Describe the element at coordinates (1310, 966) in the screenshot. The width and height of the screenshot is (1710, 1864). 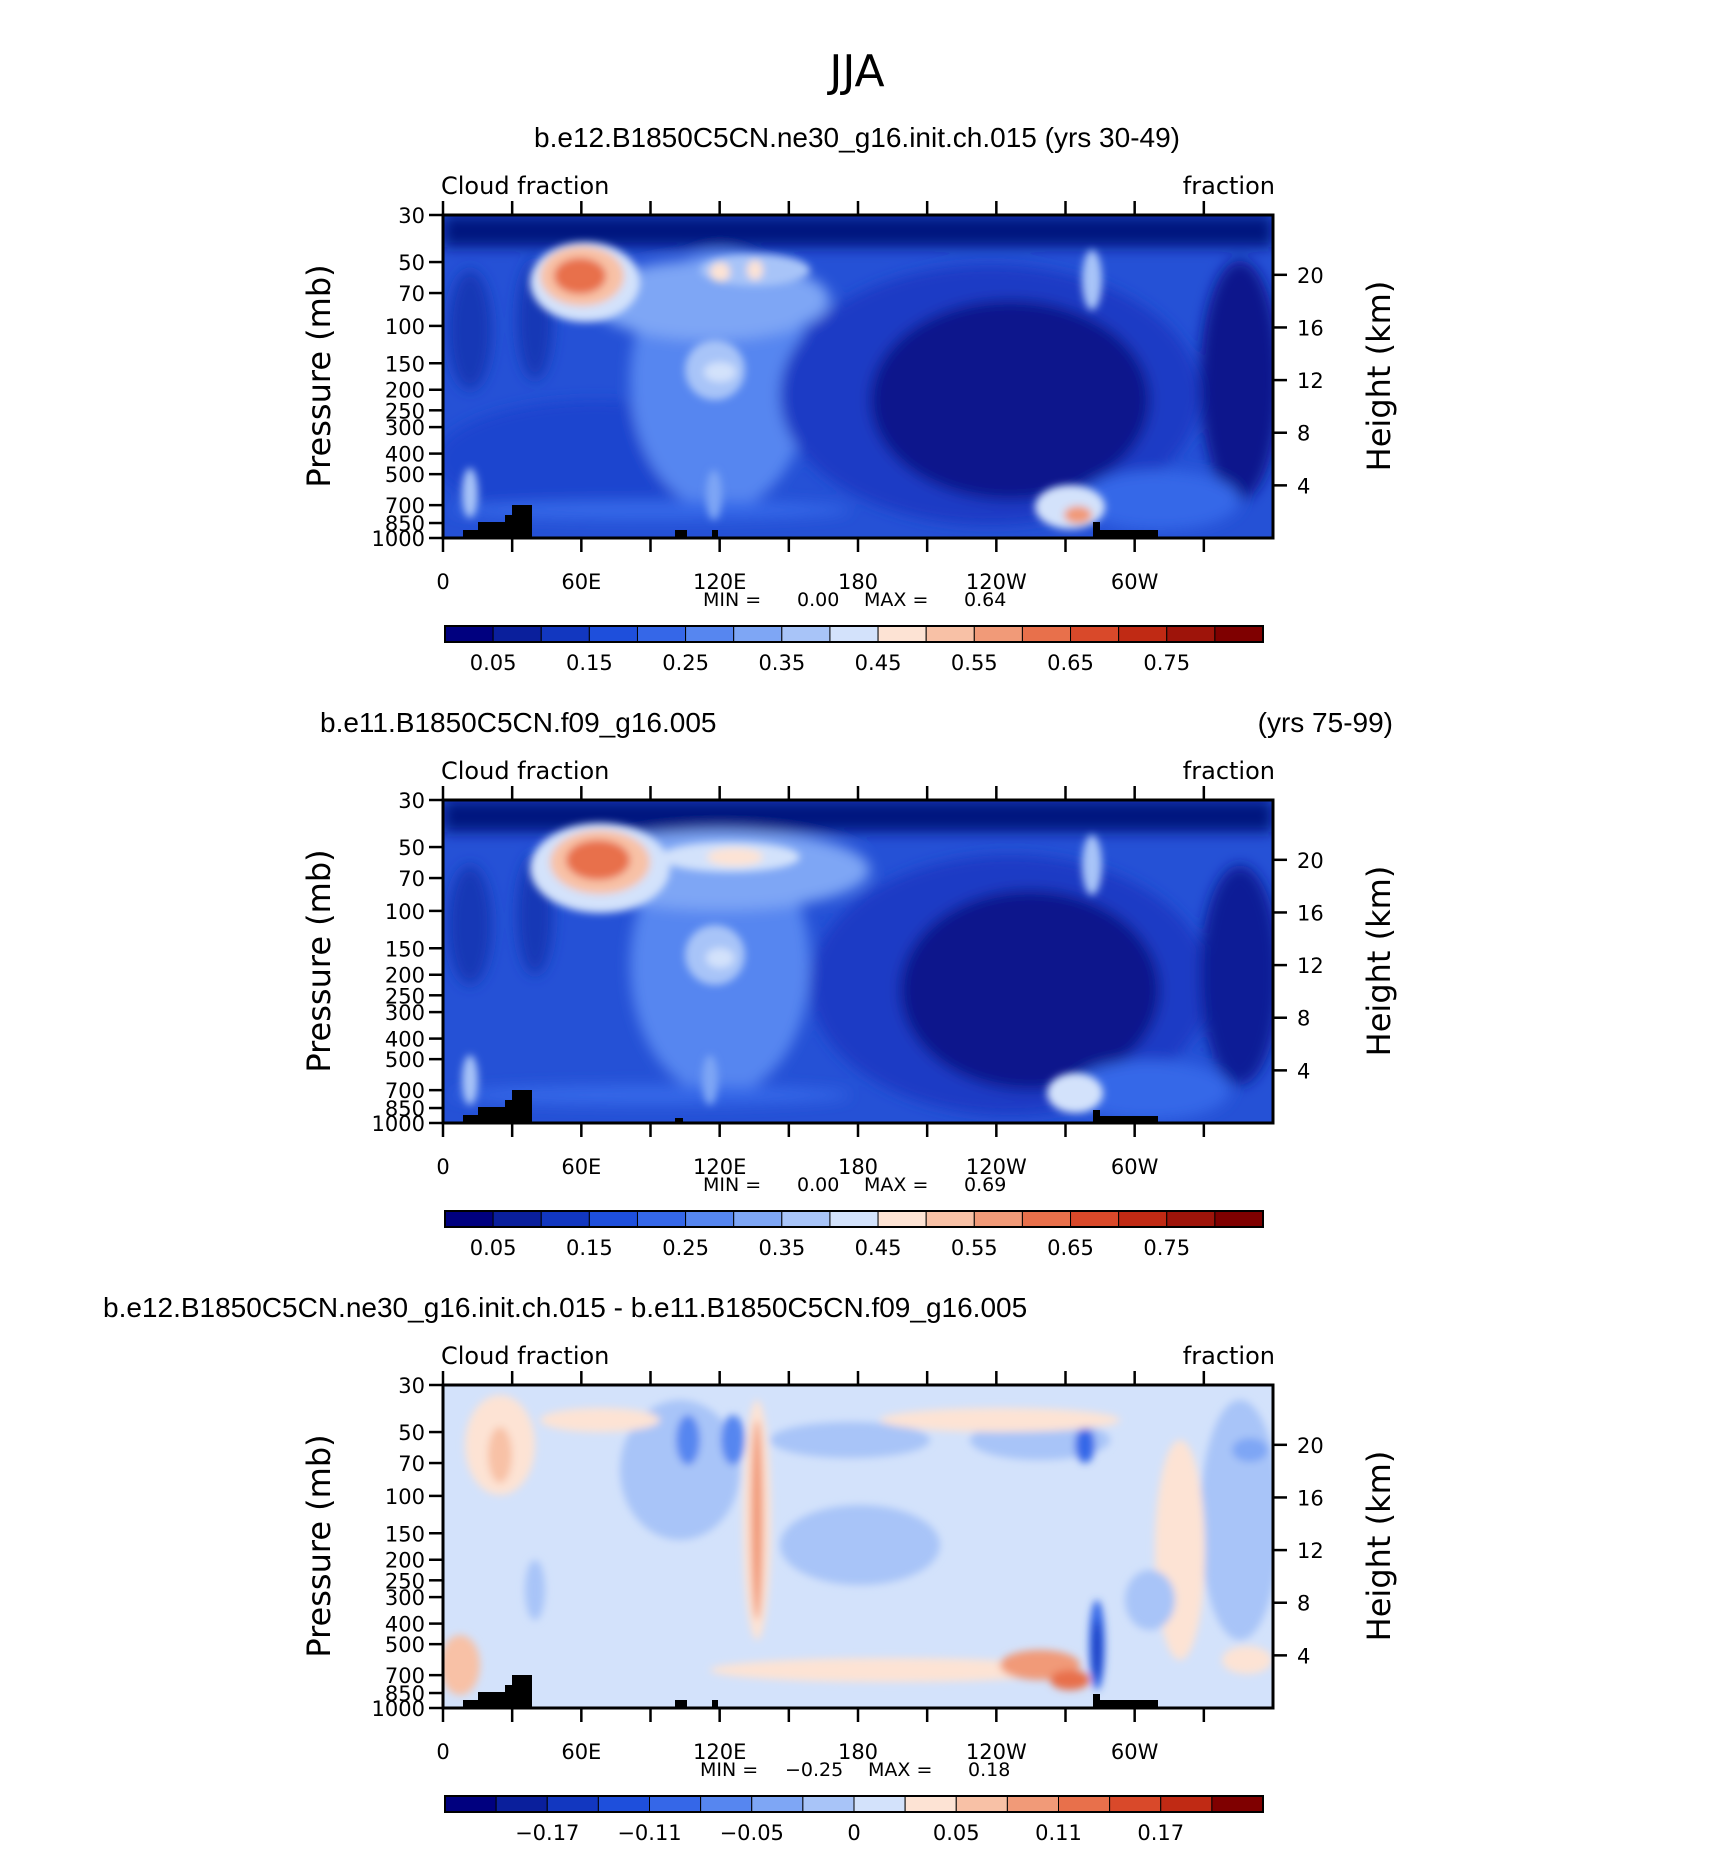
I see `height-tick-label: 12` at that location.